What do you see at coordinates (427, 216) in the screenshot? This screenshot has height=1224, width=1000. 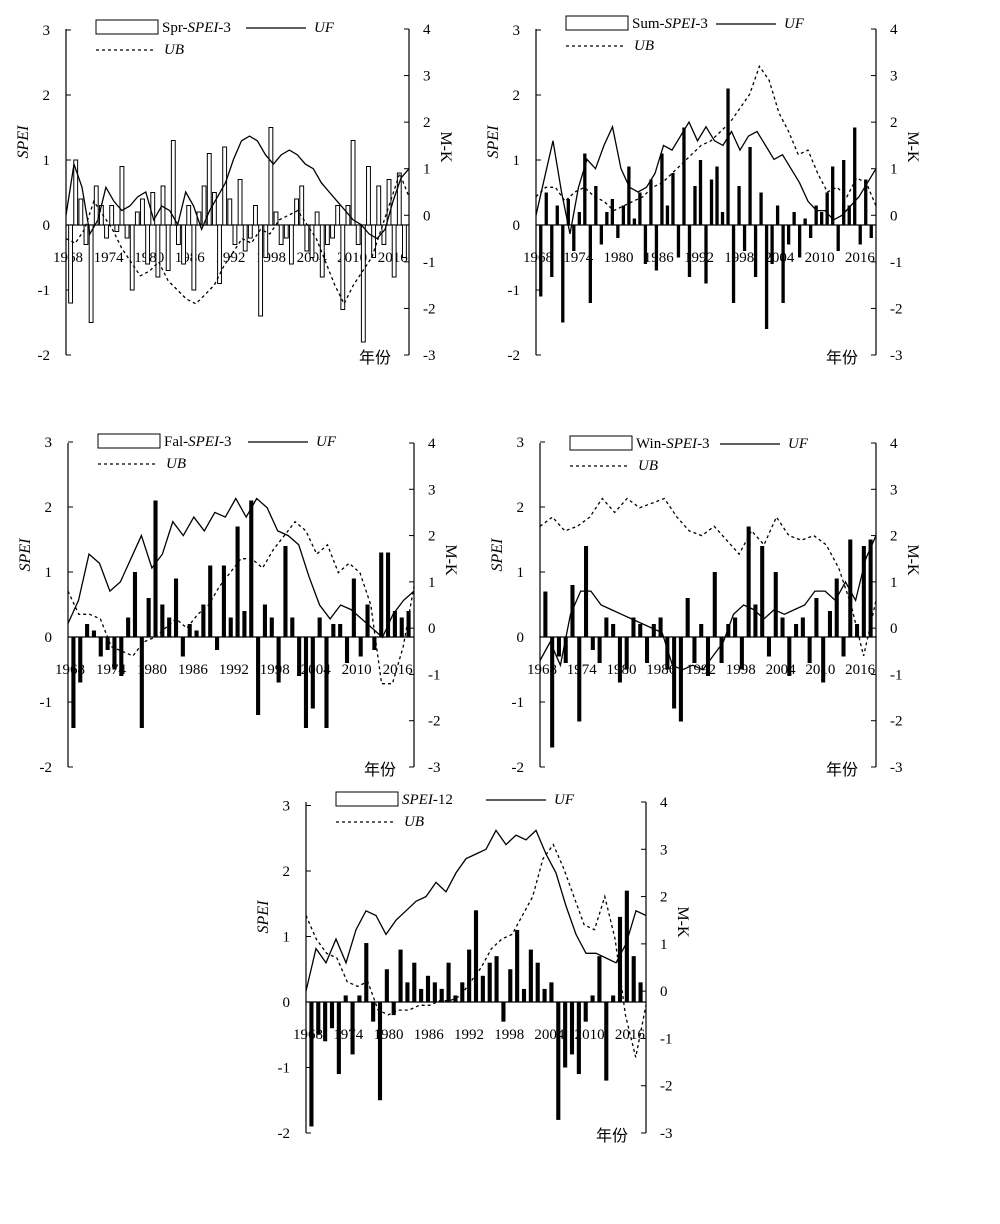 I see `right-tick-label: 0` at bounding box center [427, 216].